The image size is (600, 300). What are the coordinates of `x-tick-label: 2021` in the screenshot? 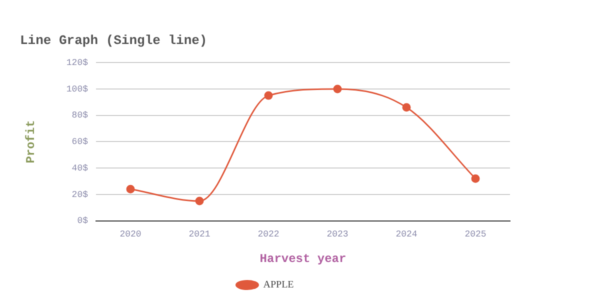 It's located at (199, 235).